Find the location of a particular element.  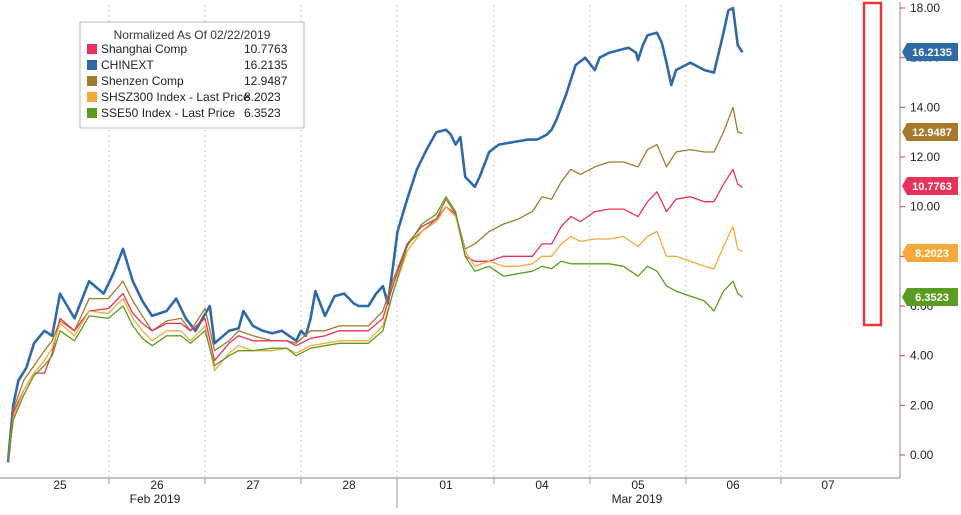

y-tick-label: 2.00 is located at coordinates (922, 405).